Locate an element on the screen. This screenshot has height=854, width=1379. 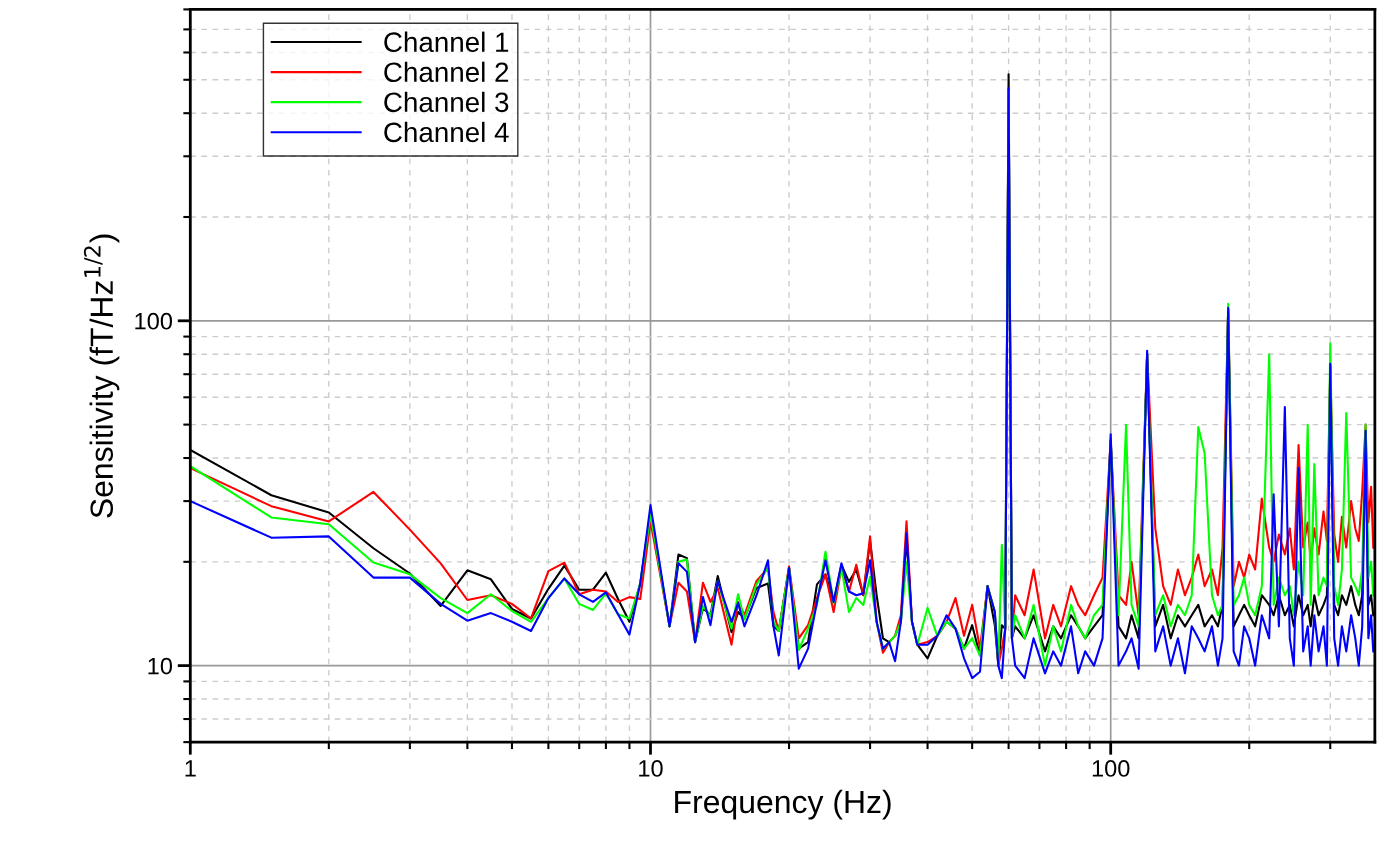
x-axis-title: Frequency (Hz) is located at coordinates (783, 804).